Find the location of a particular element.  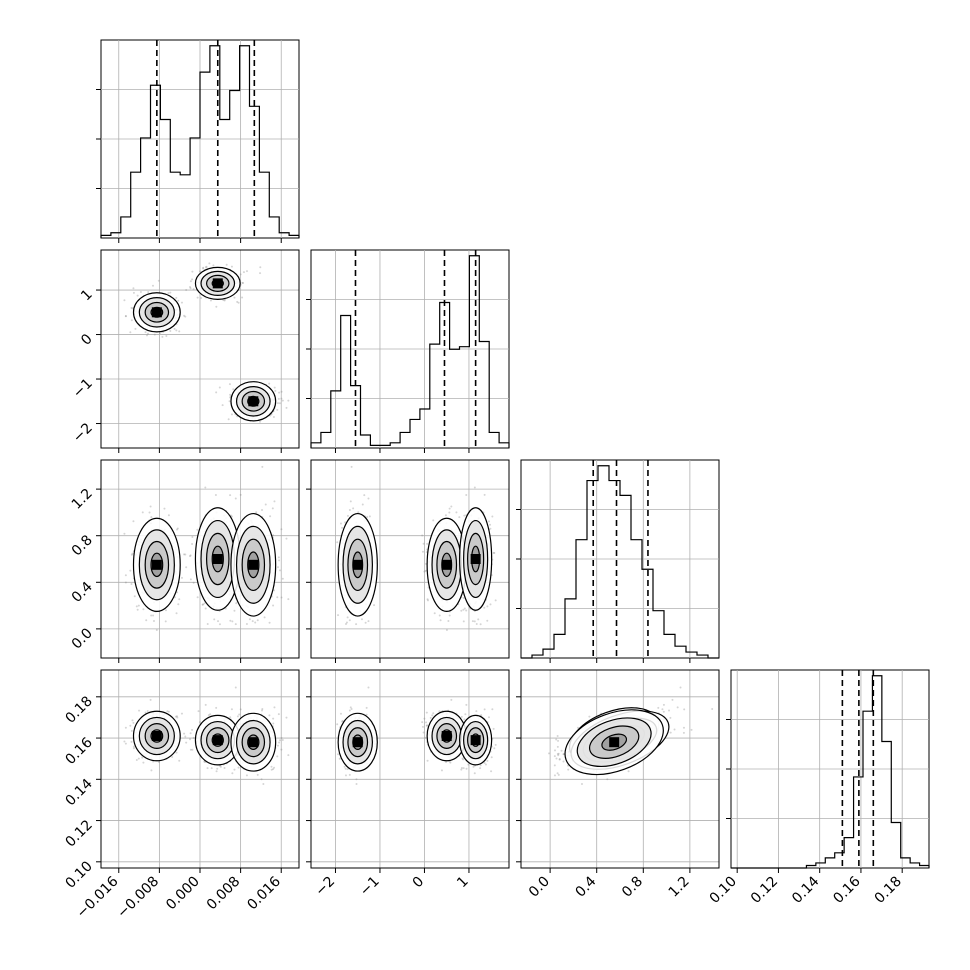

y-tick-label-3-2: 0.14 is located at coordinates (78, 792).